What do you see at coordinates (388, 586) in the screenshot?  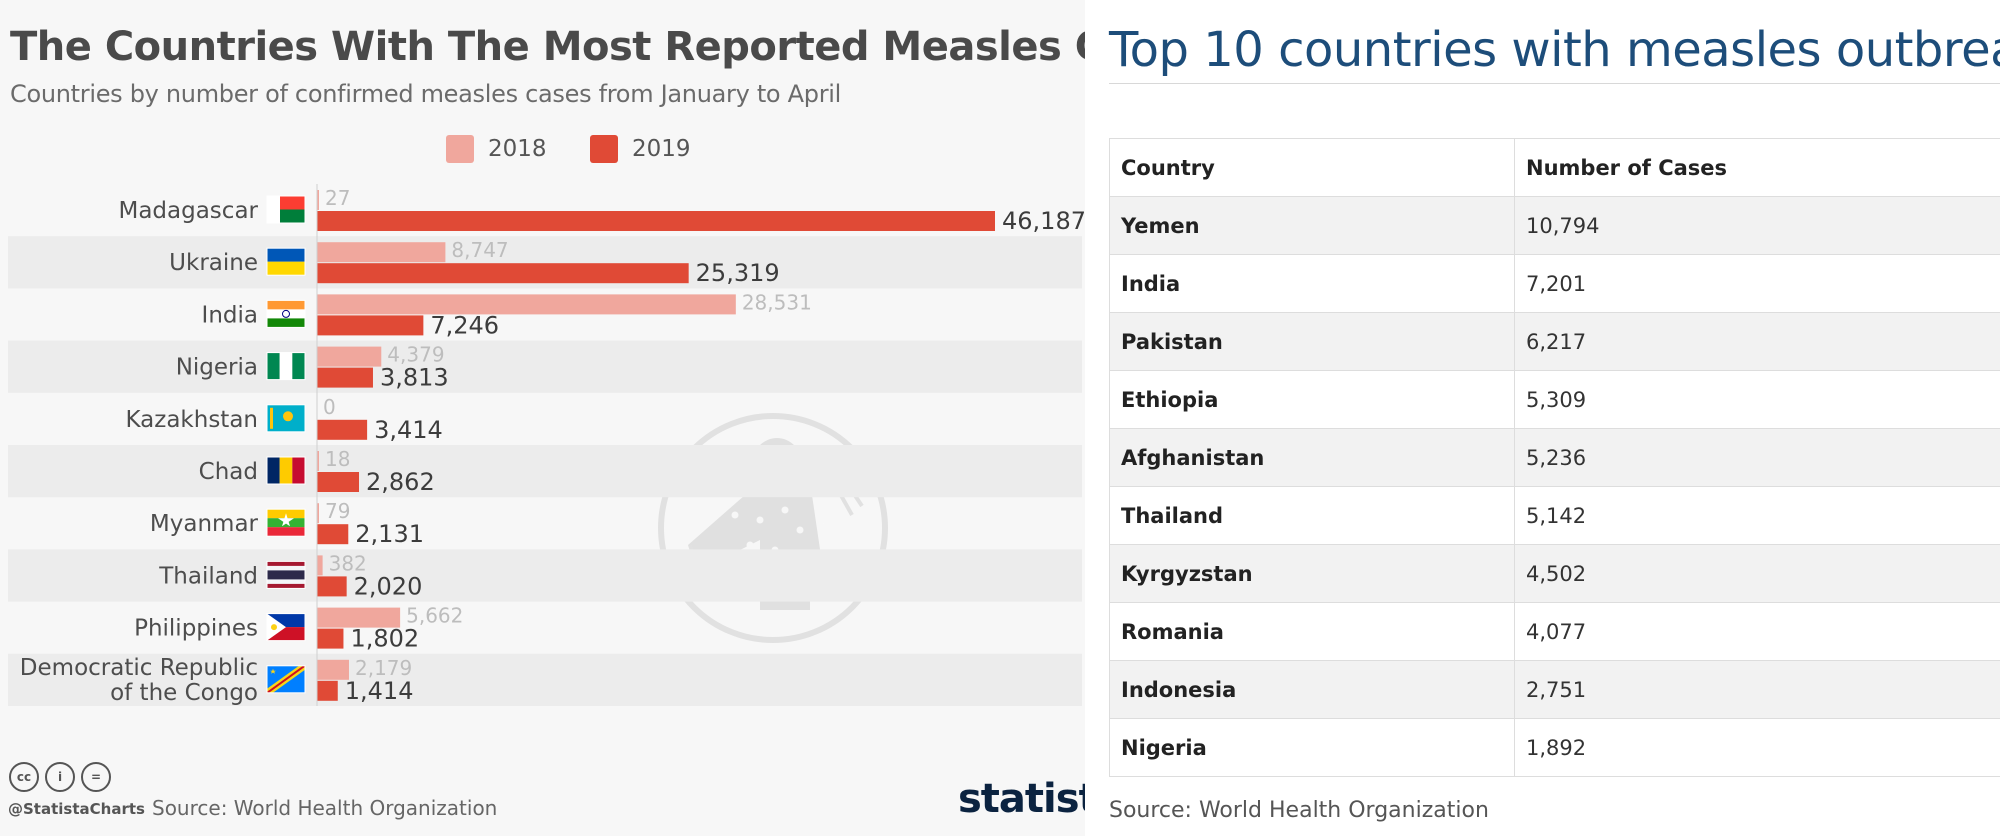 I see `value-label-2019: 2,020` at bounding box center [388, 586].